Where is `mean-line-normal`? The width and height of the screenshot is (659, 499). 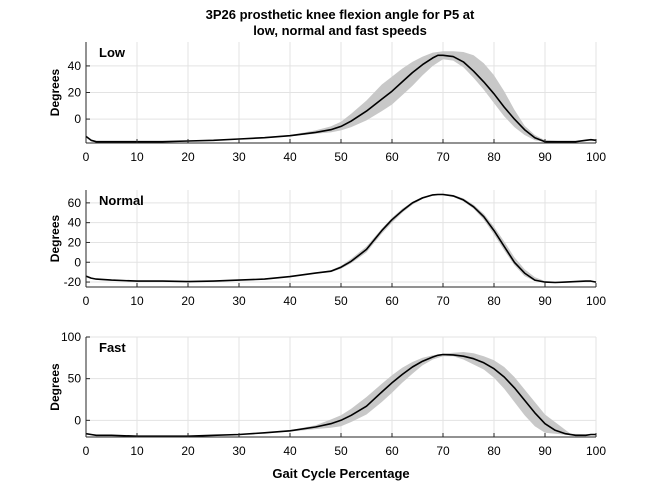 mean-line-normal is located at coordinates (341, 238).